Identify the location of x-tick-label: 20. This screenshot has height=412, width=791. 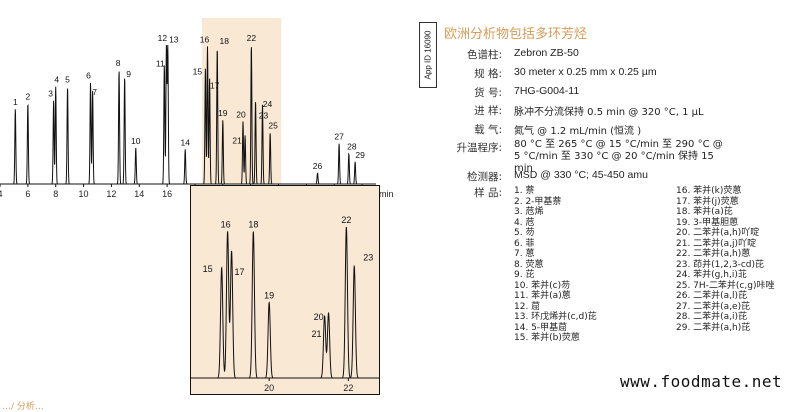
(269, 388).